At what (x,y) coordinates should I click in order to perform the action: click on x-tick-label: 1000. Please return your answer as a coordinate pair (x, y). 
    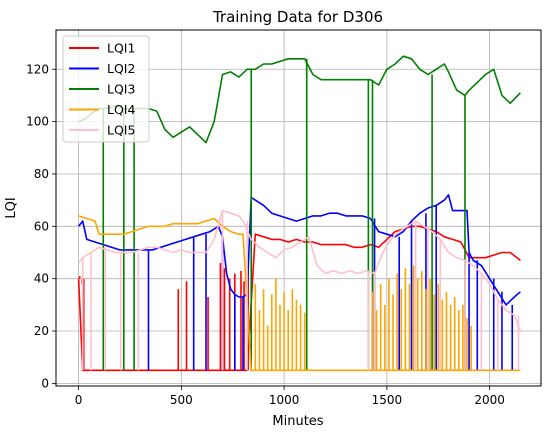
    Looking at the image, I should click on (284, 400).